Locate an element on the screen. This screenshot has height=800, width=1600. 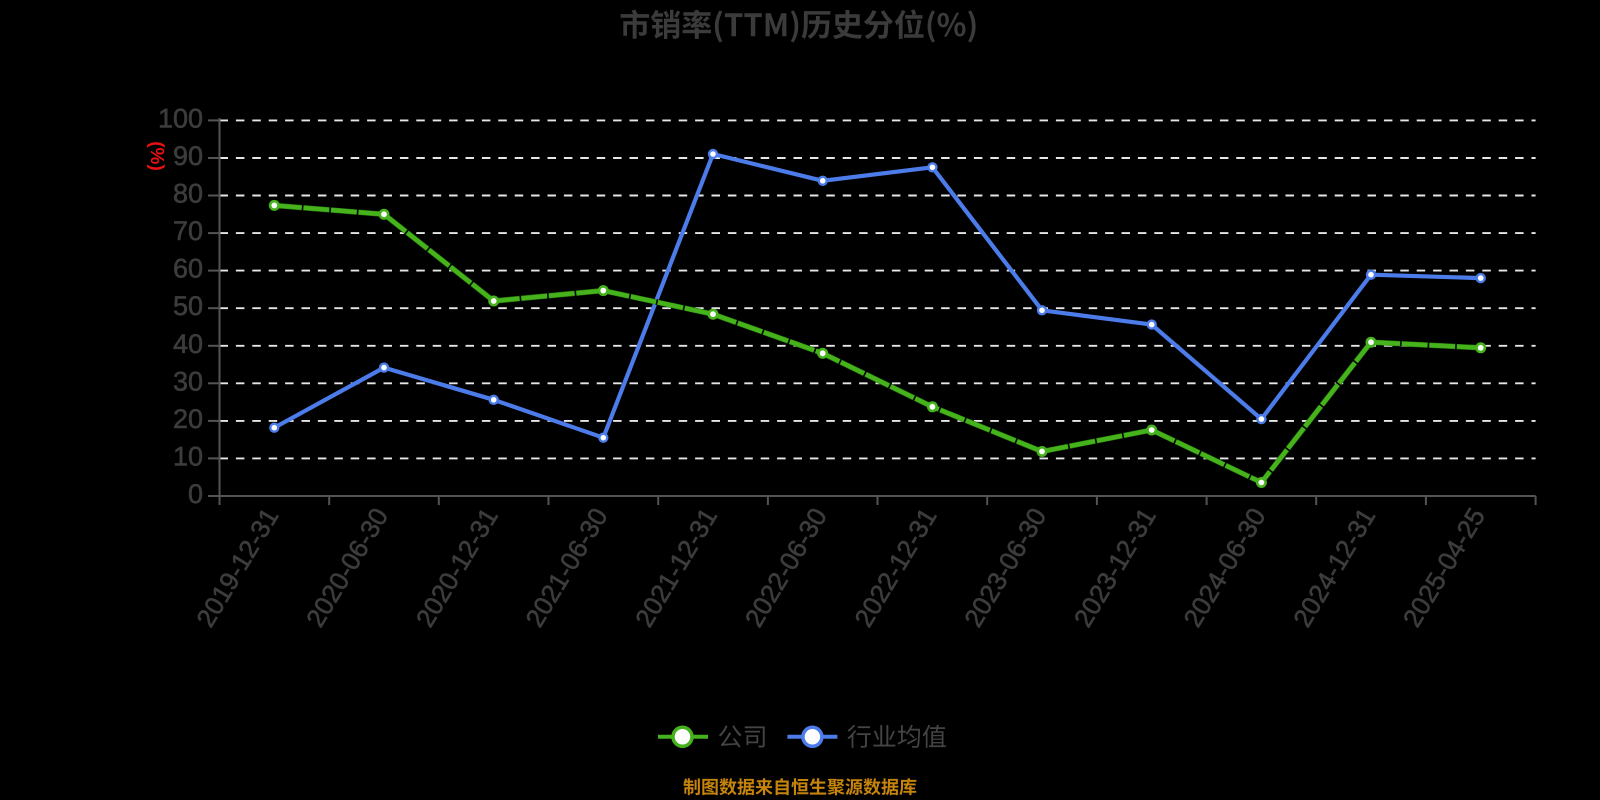
svg-text: 10 is located at coordinates (188, 456).